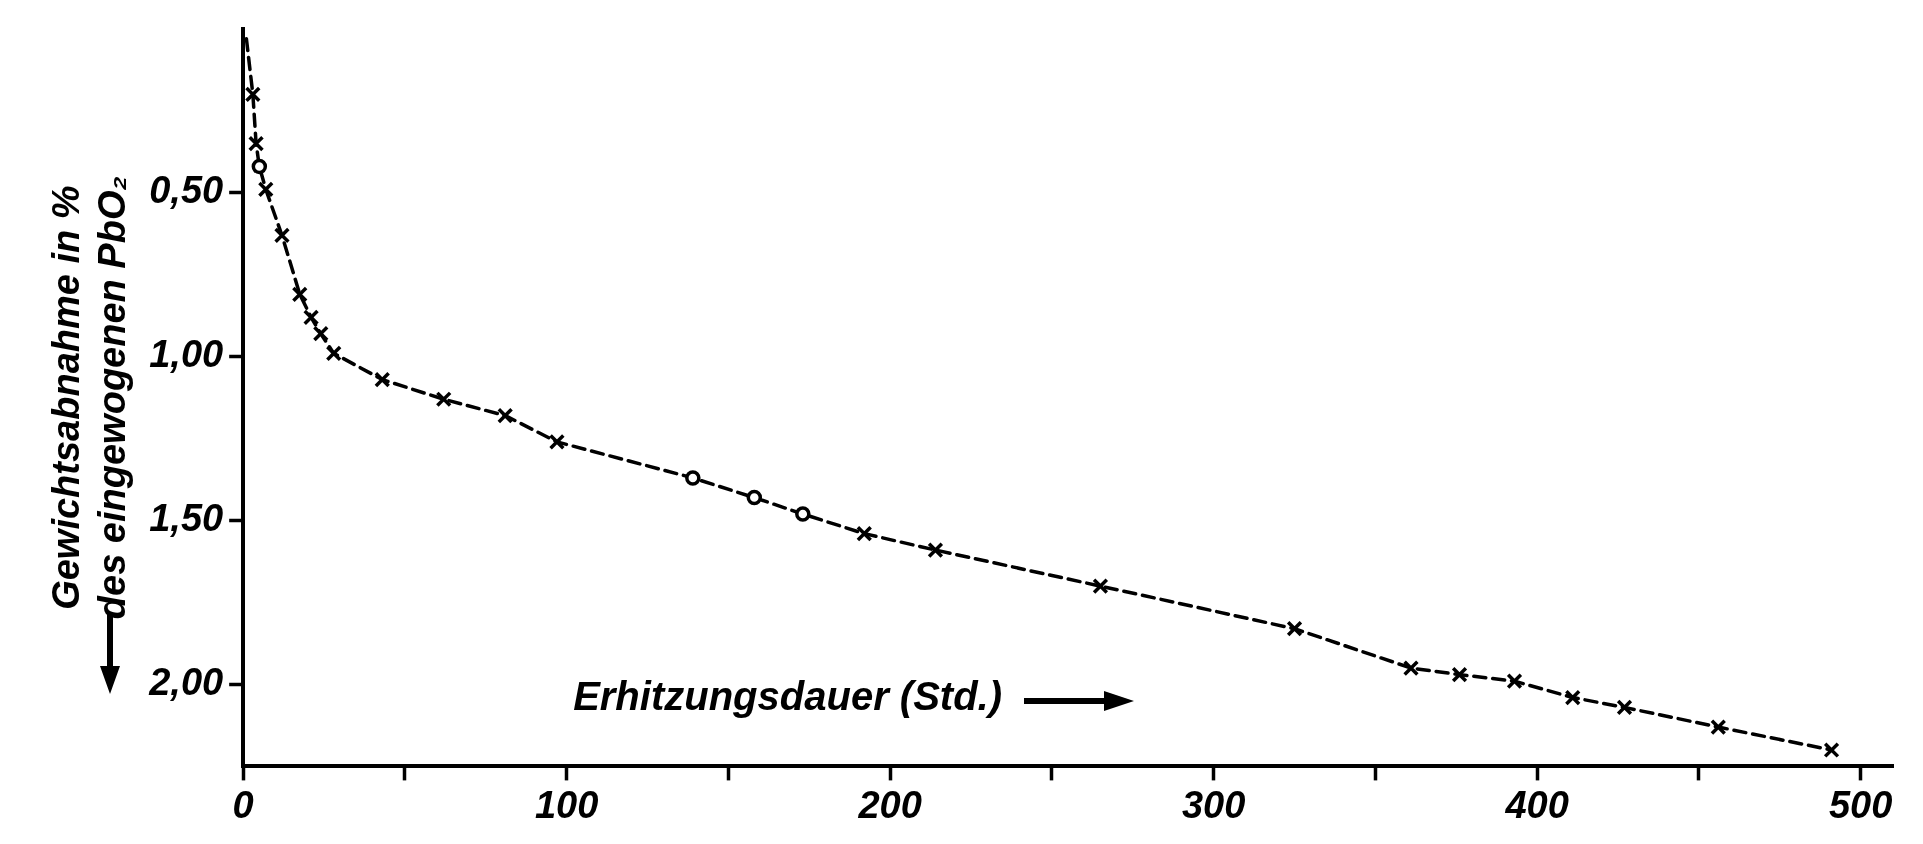  What do you see at coordinates (186, 190) in the screenshot?
I see `y-tick-label: 0,50` at bounding box center [186, 190].